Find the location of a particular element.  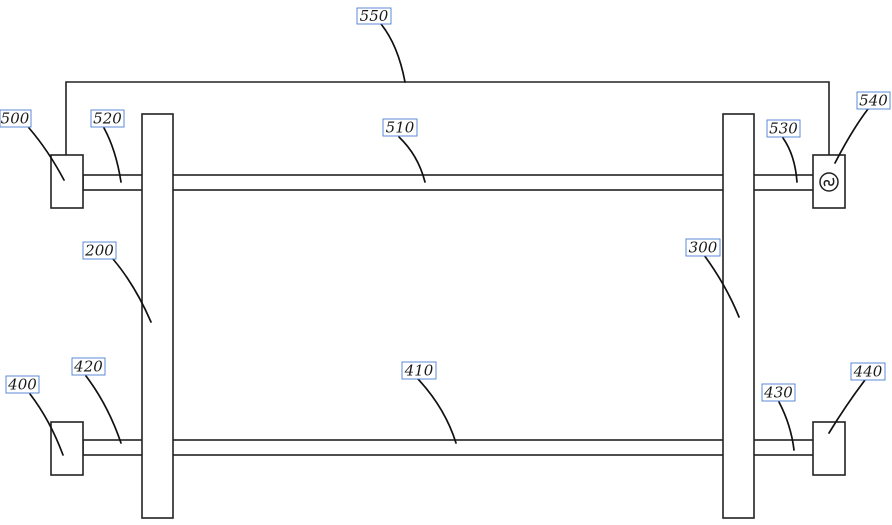

label-520: 520 is located at coordinates (107, 119).